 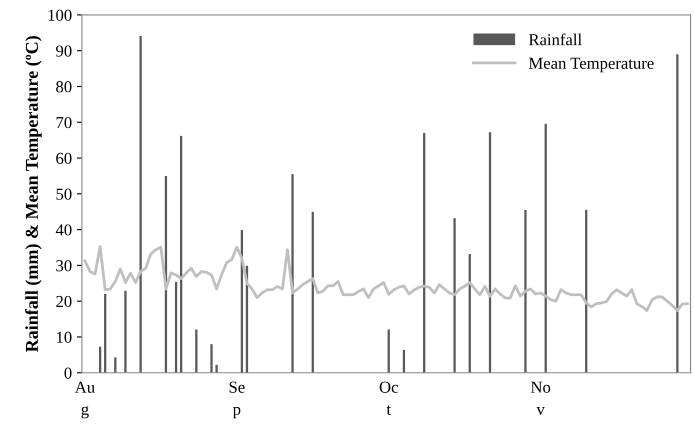 What do you see at coordinates (64, 302) in the screenshot?
I see `y-tick-label: 20` at bounding box center [64, 302].